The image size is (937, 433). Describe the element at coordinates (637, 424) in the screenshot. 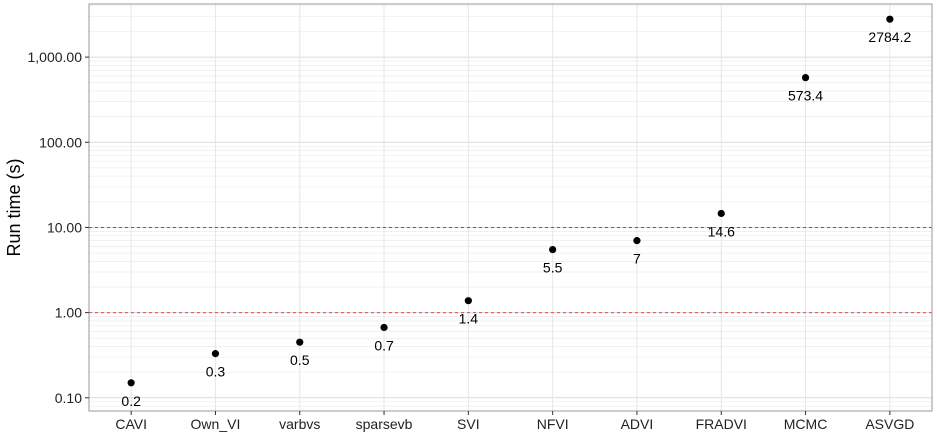

I see `x-tick-label: ADVI` at that location.